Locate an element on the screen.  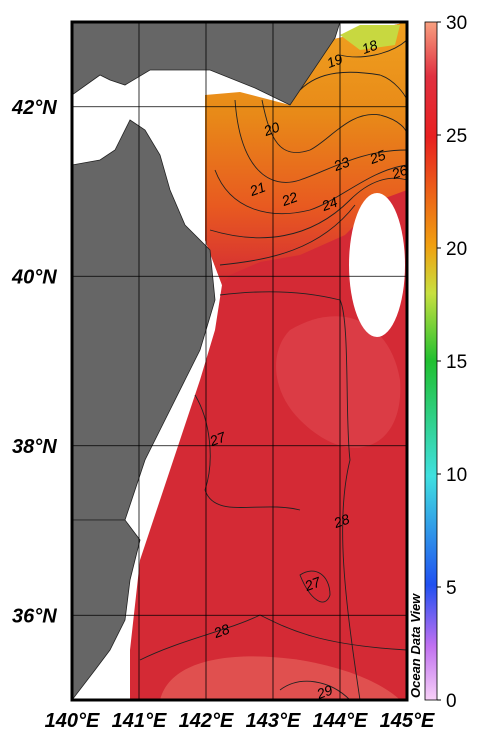
contour-label: 18 is located at coordinates (370, 47).